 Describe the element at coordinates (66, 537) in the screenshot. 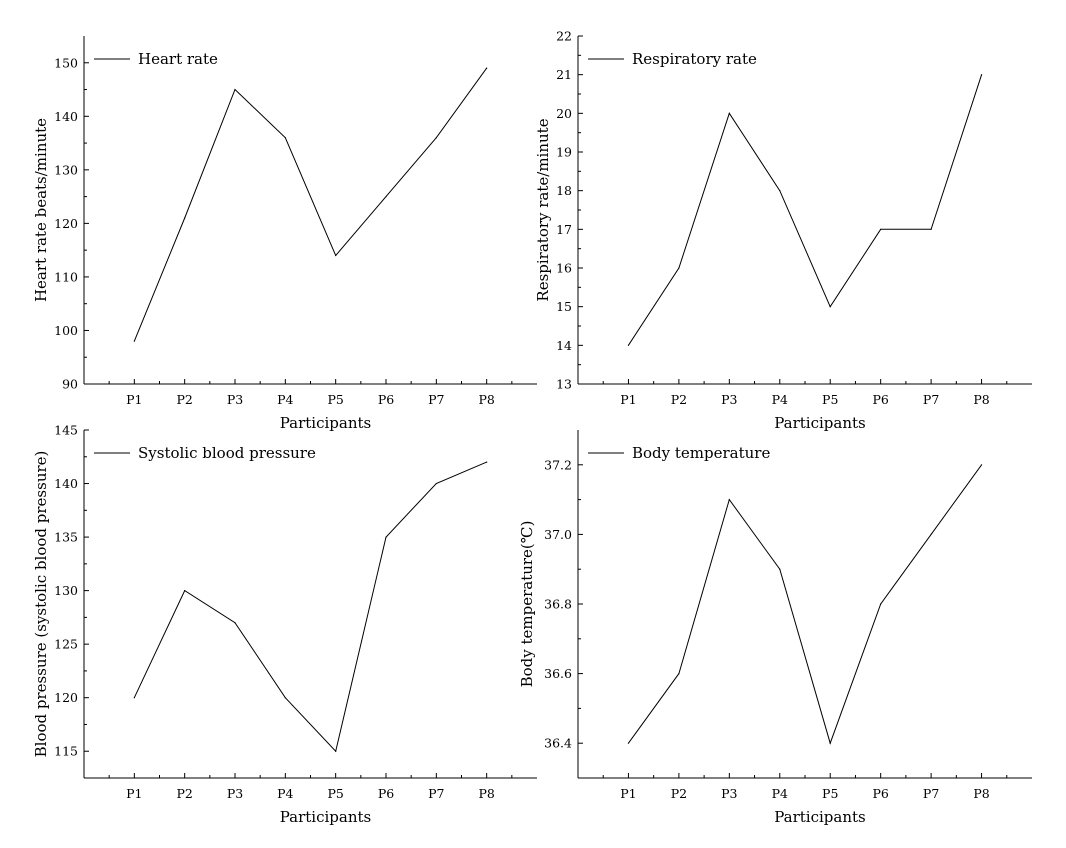

I see `y-tick-label: 135` at that location.